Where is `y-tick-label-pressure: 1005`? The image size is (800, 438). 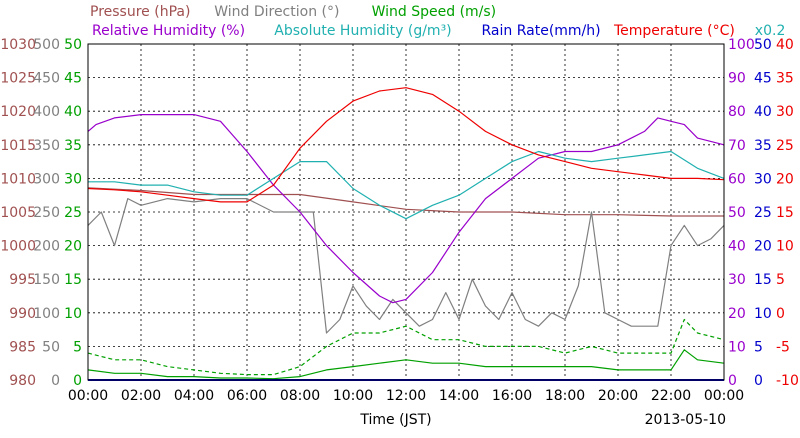
y-tick-label-pressure: 1005 is located at coordinates (18, 213).